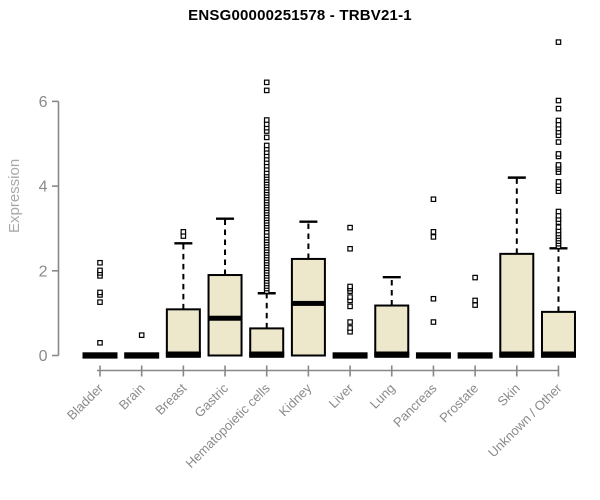 This screenshot has height=500, width=600. What do you see at coordinates (525, 420) in the screenshot?
I see `x-tick-label-unknown-other: Unknown / Other` at bounding box center [525, 420].